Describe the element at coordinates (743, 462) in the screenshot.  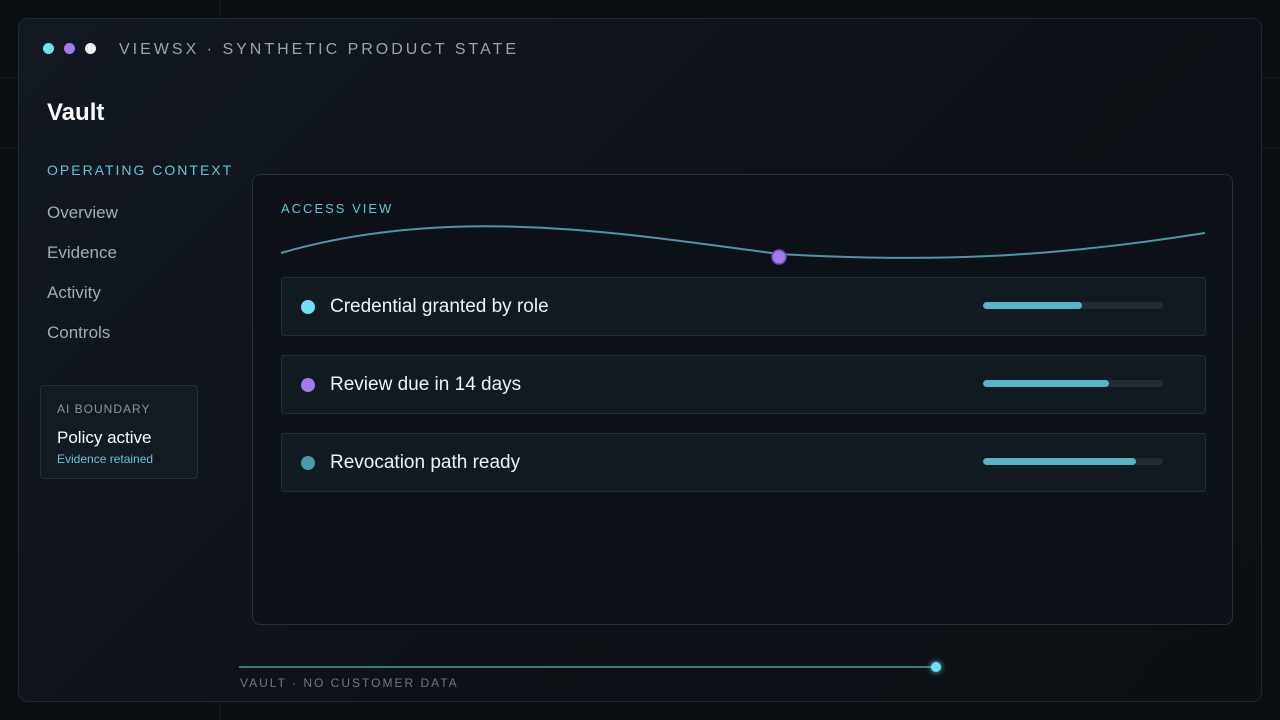
I see `access-row: Revocation path ready` at that location.